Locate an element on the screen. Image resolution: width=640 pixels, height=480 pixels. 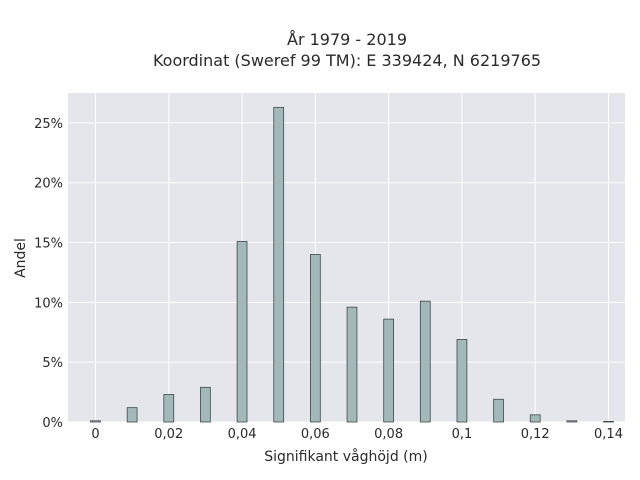
x-tick-label: 0,02 is located at coordinates (168, 434).